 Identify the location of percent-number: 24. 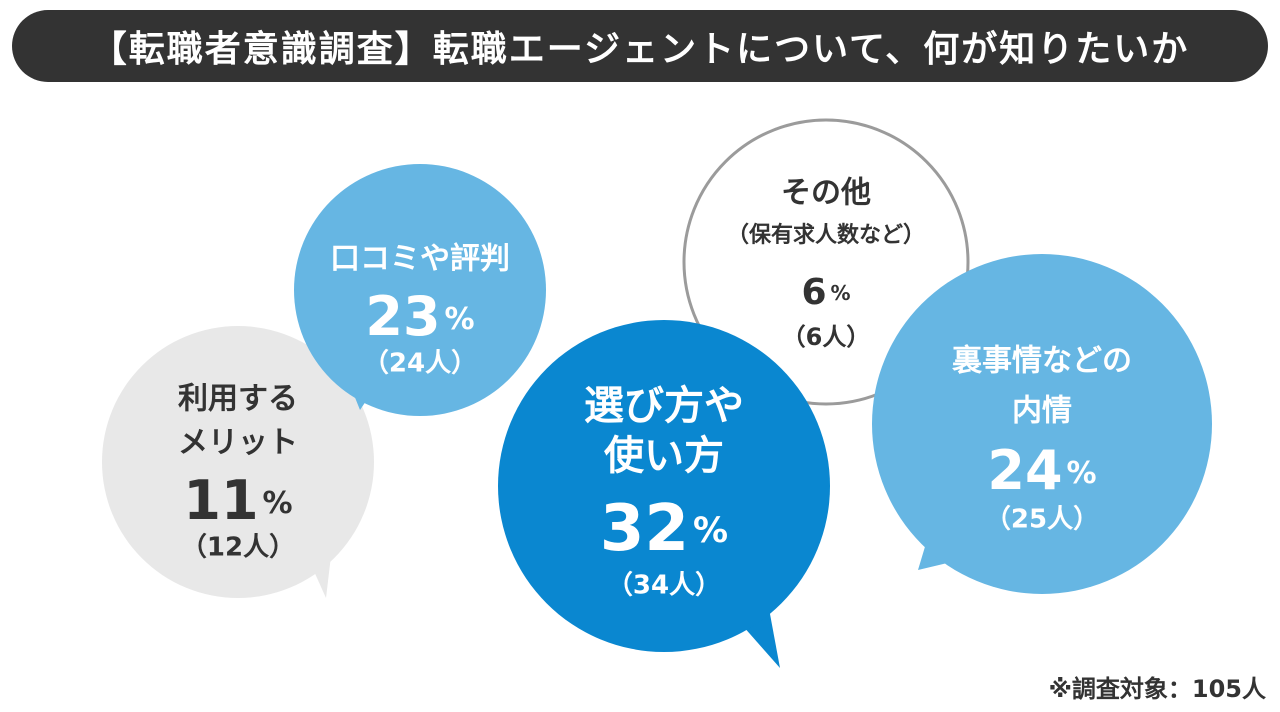
(1024, 470).